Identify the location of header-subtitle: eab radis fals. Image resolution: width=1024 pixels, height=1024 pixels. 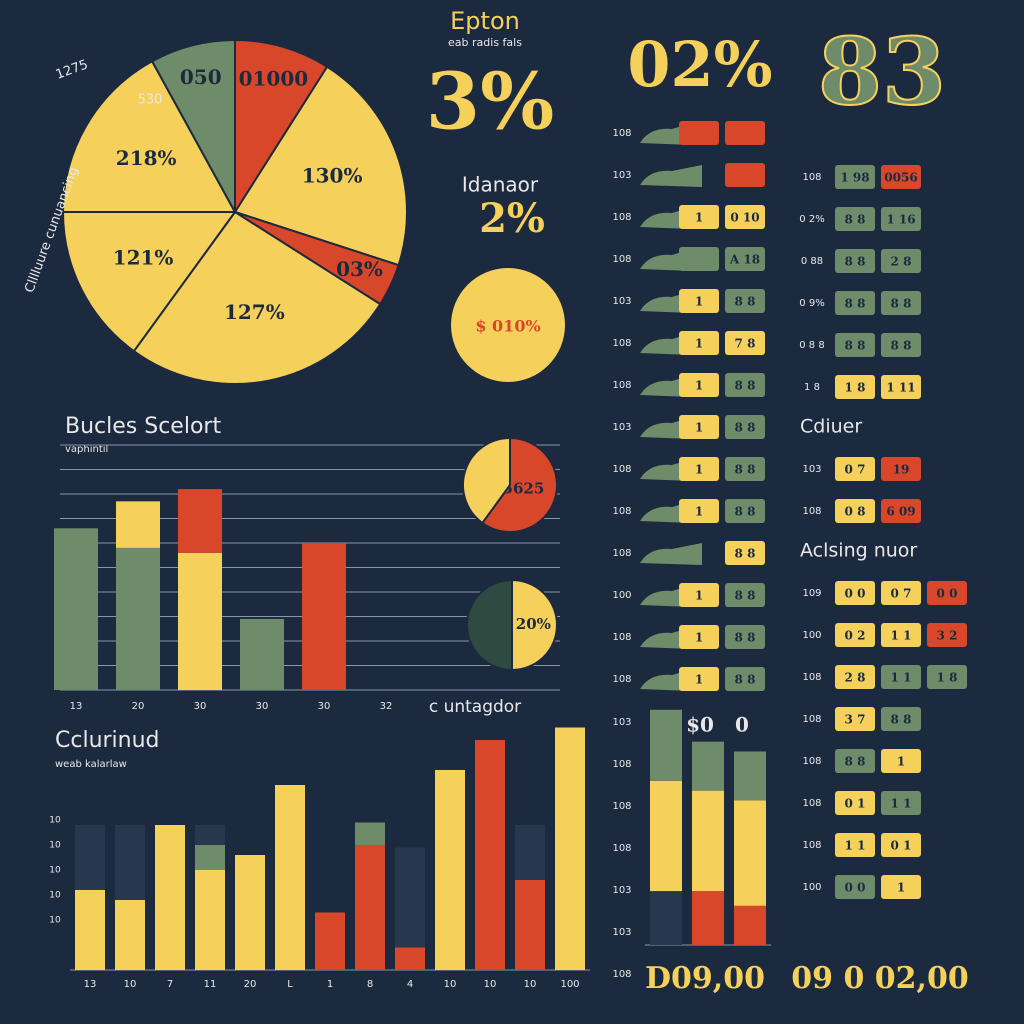
(485, 42).